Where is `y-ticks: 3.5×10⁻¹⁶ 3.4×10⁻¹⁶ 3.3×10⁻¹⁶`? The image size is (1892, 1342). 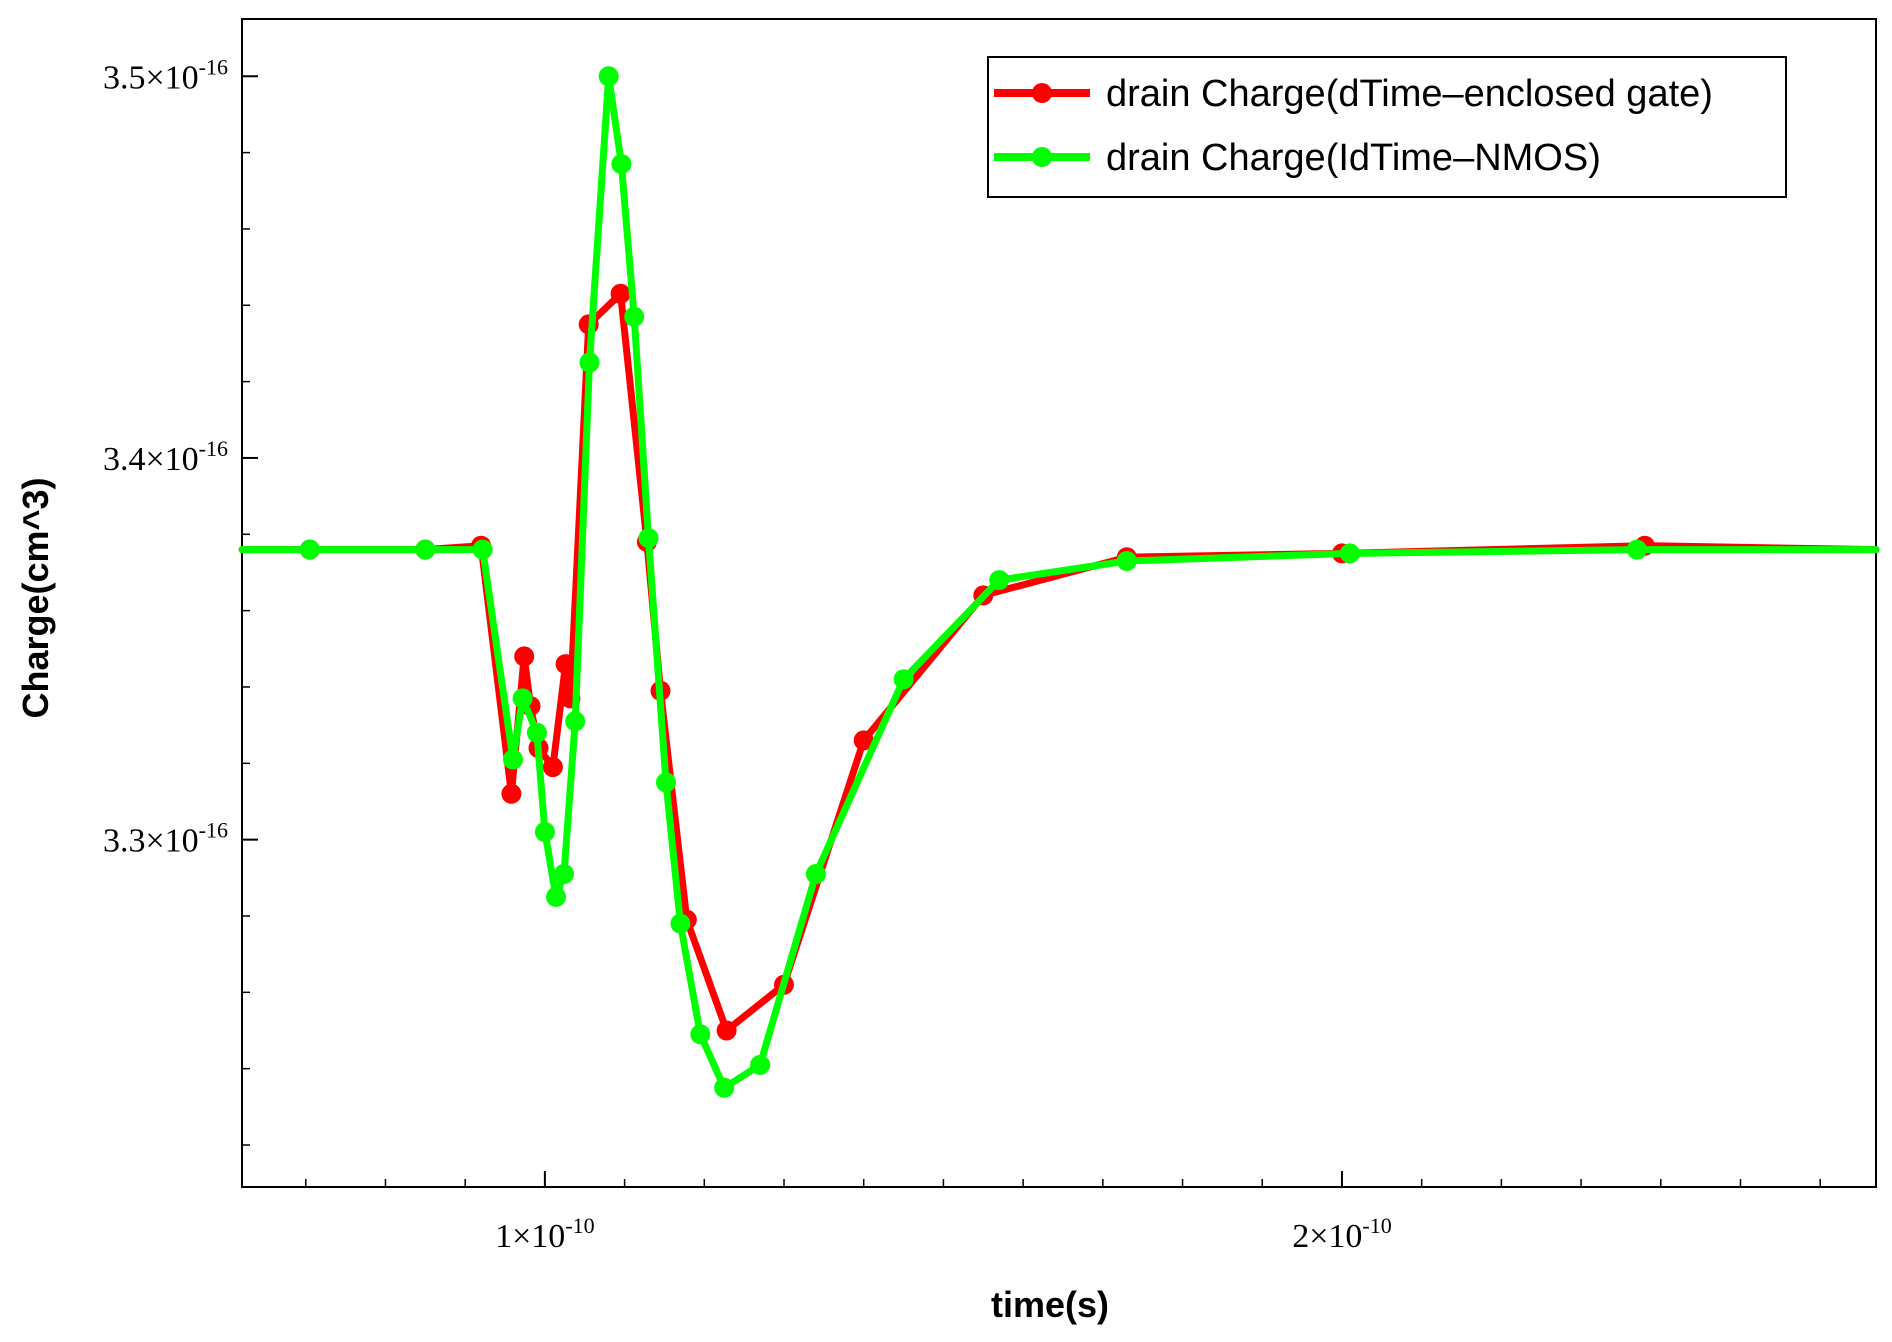
y-ticks: 3.5×10⁻¹⁶ 3.4×10⁻¹⁶ 3.3×10⁻¹⁶ is located at coordinates (180, 457).